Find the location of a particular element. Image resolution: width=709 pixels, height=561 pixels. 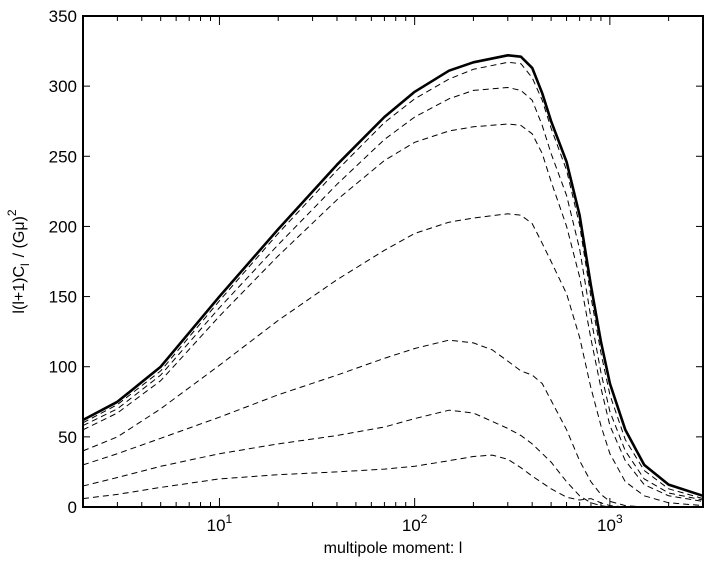

y-axis-label-tail: / (Gμ) is located at coordinates (19, 236).